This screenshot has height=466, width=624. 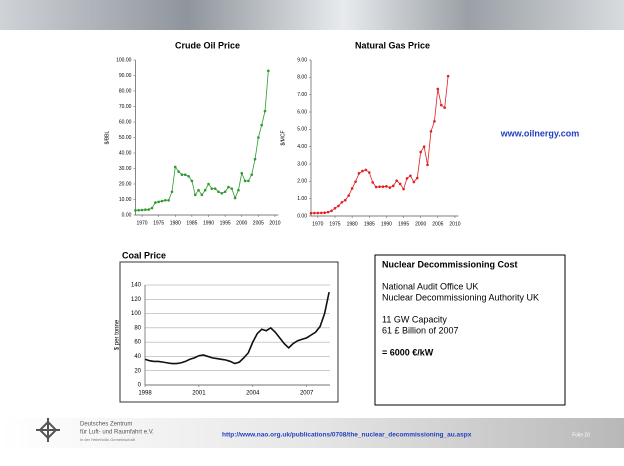 What do you see at coordinates (369, 224) in the screenshot?
I see `x-tick-label: 1985` at bounding box center [369, 224].